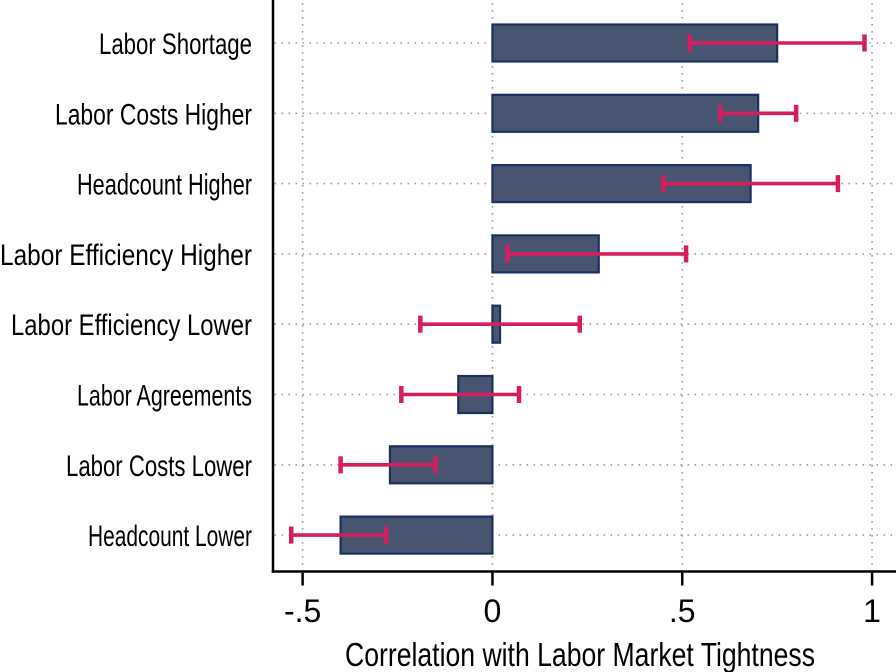 The width and height of the screenshot is (896, 672). I want to click on category-label-6: Labor Costs Lower, so click(159, 466).